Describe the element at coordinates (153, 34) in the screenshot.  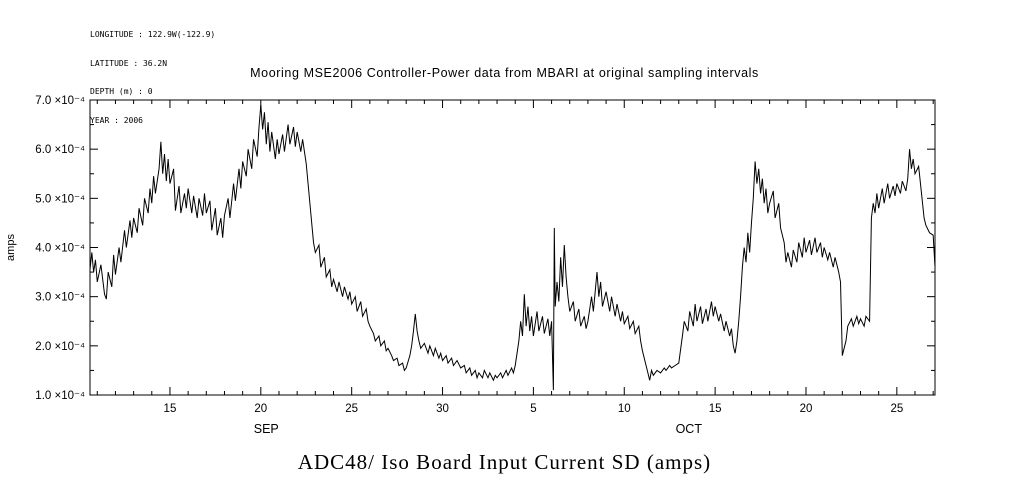
I see `meta-longitude: LONGITUDE : 122.9W(-122.9)` at that location.